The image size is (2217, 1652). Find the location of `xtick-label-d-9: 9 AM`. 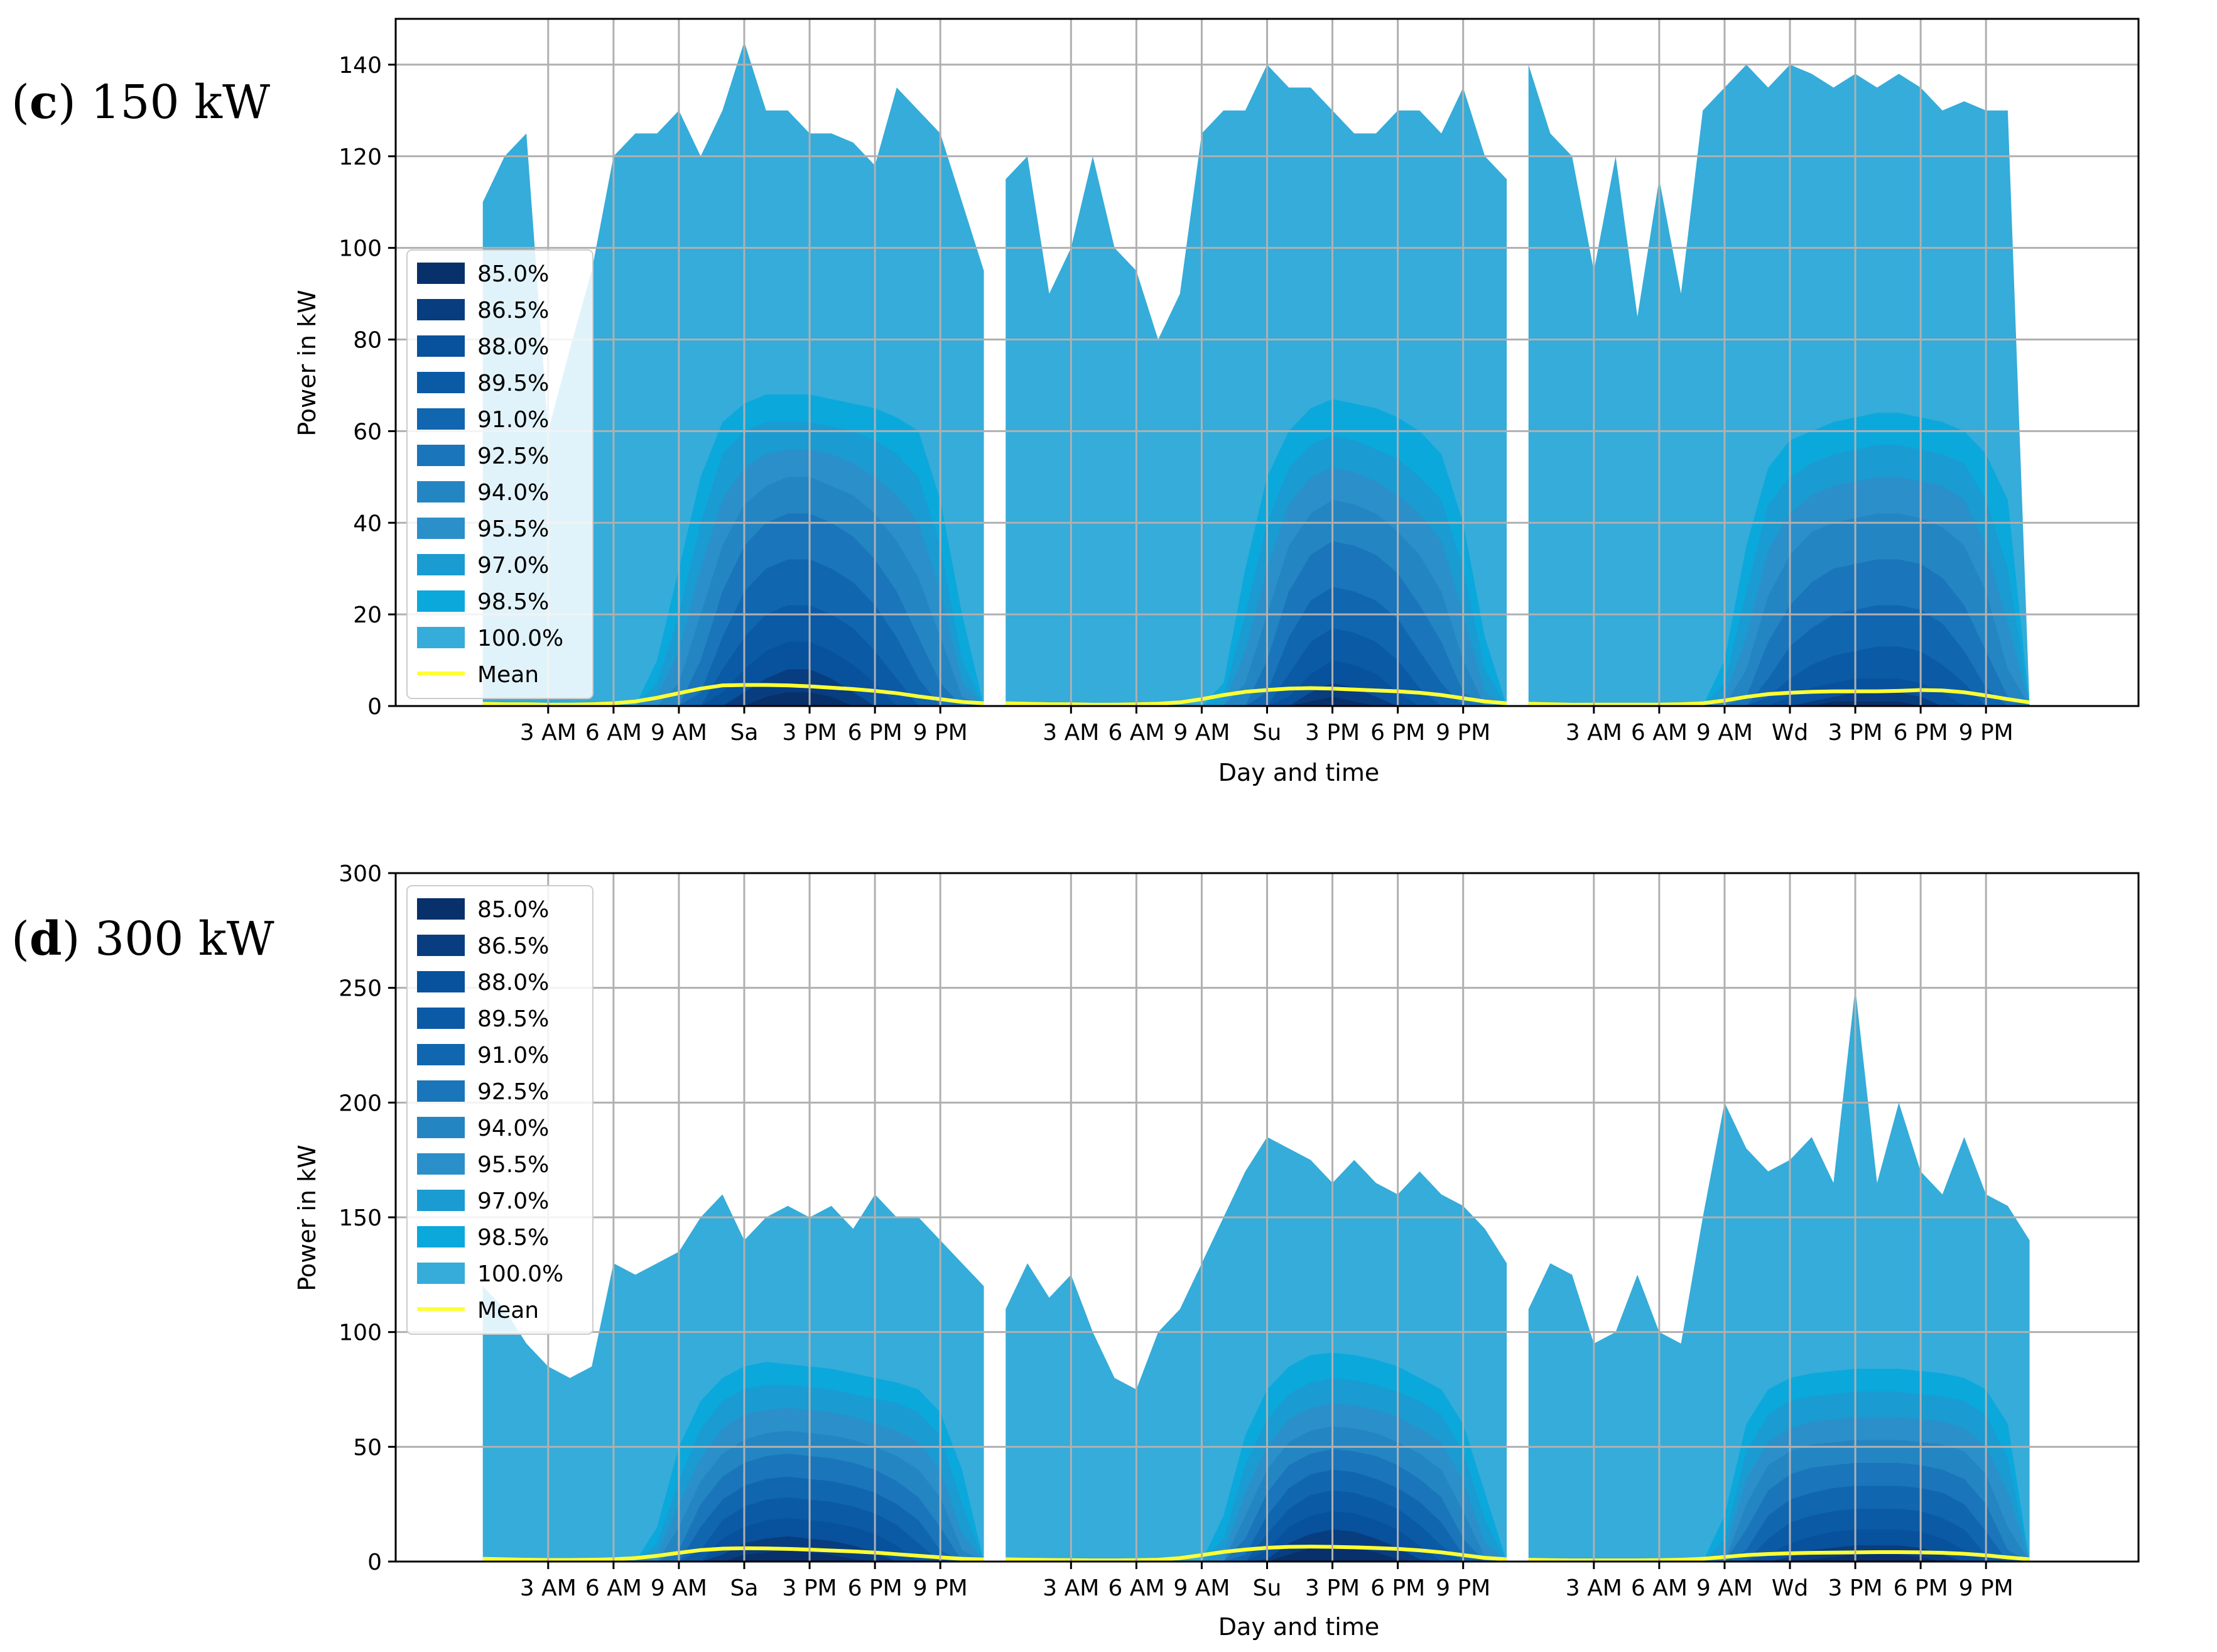

xtick-label-d-9: 9 AM is located at coordinates (1201, 1588).